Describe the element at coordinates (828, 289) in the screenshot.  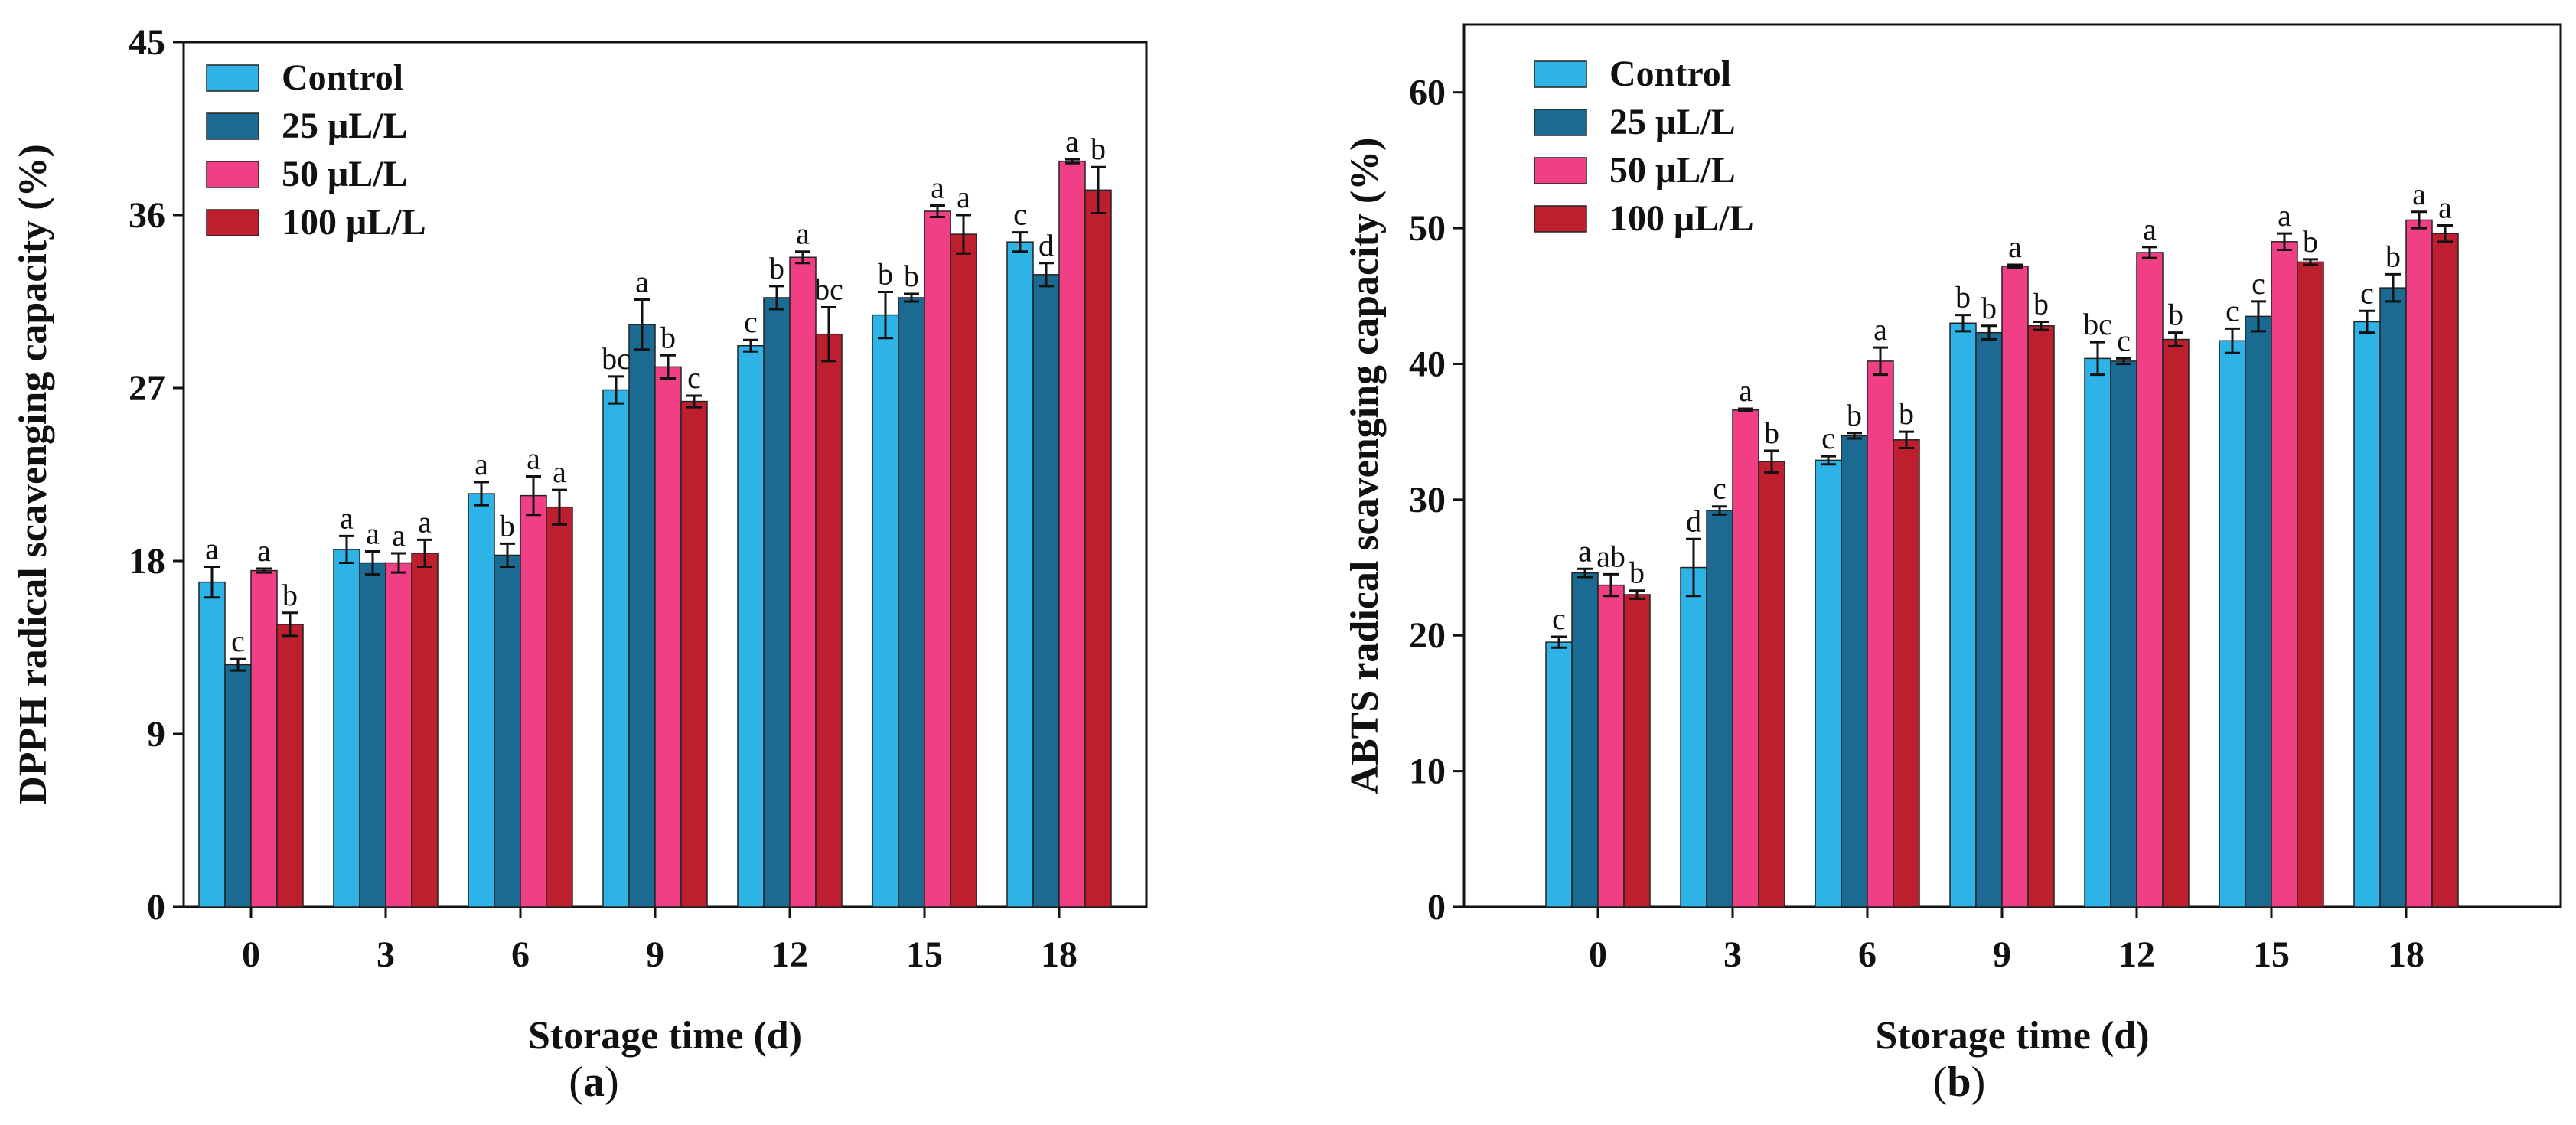
I see `significance-label: bc` at that location.